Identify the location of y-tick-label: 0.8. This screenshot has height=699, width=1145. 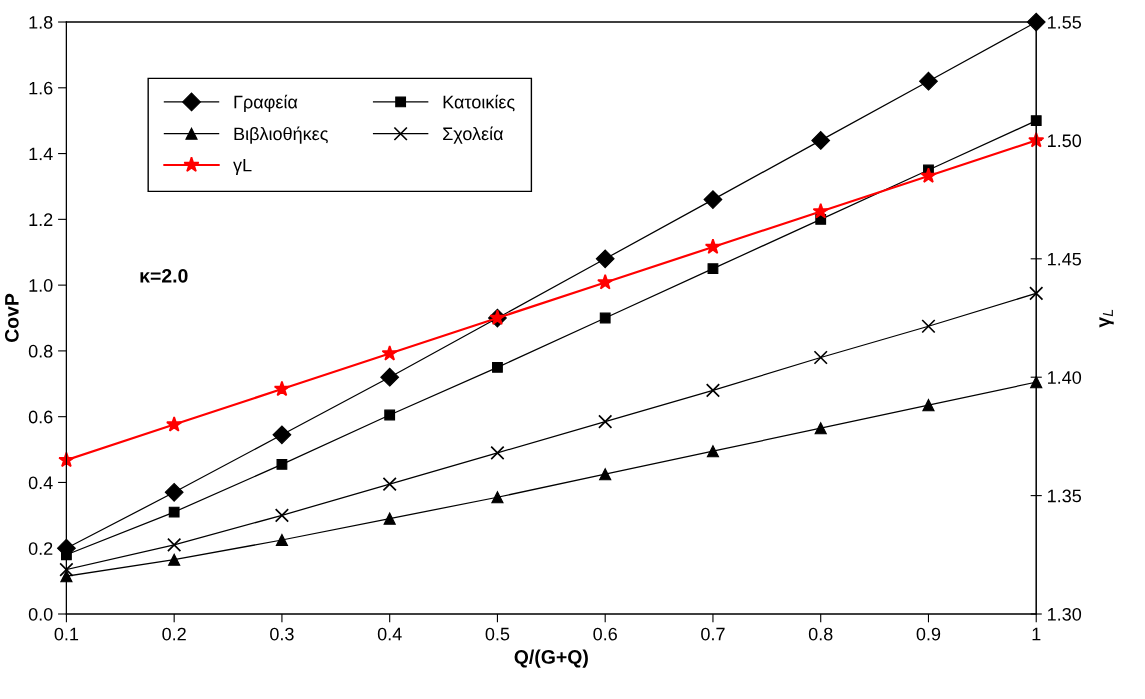
(40, 351).